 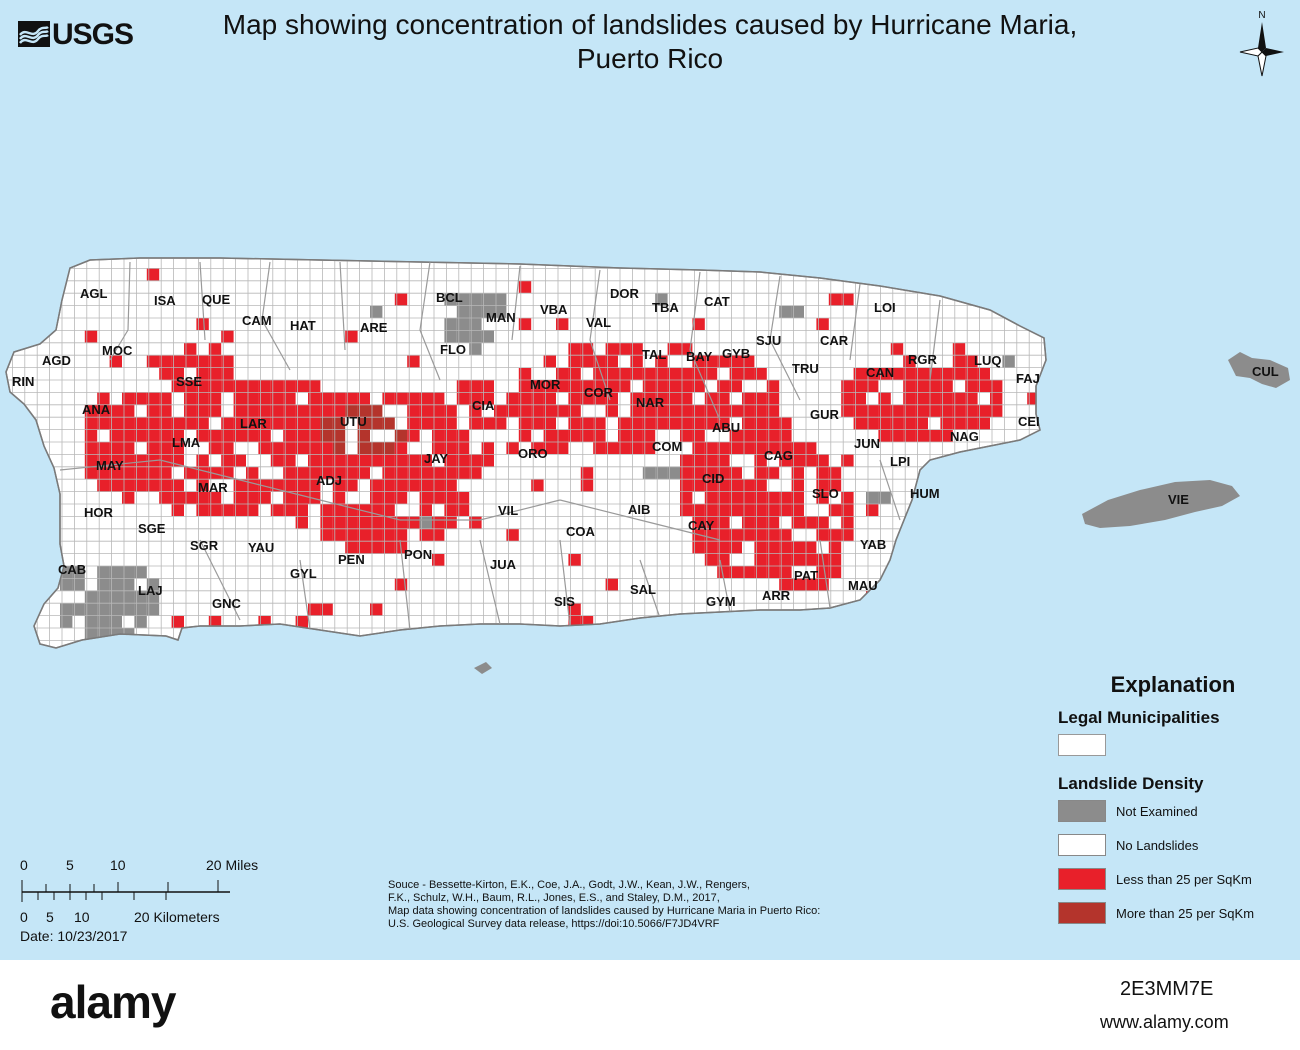 I want to click on legend-municipalities-row, so click(x=1178, y=745).